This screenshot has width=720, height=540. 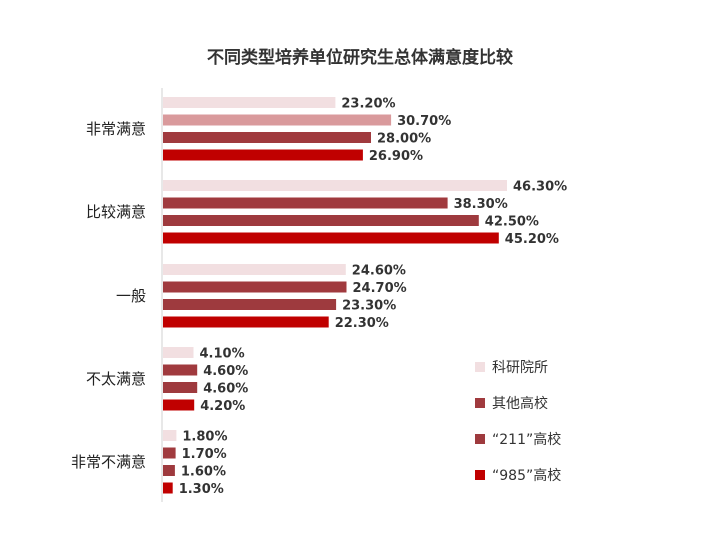 What do you see at coordinates (368, 104) in the screenshot?
I see `data-label: 23.20%` at bounding box center [368, 104].